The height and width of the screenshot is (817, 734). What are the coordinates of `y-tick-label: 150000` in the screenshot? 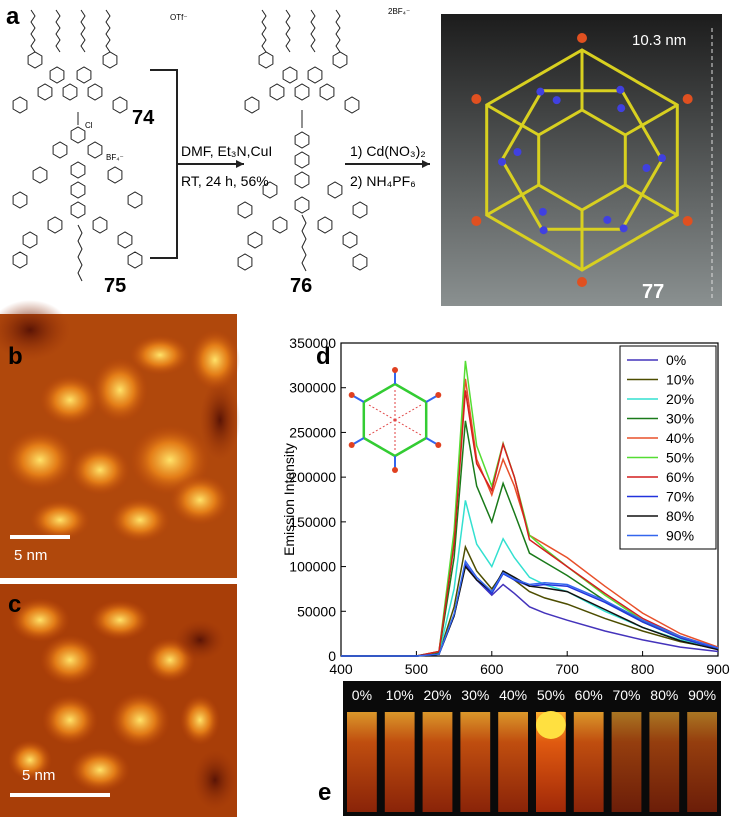 It's located at (312, 522).